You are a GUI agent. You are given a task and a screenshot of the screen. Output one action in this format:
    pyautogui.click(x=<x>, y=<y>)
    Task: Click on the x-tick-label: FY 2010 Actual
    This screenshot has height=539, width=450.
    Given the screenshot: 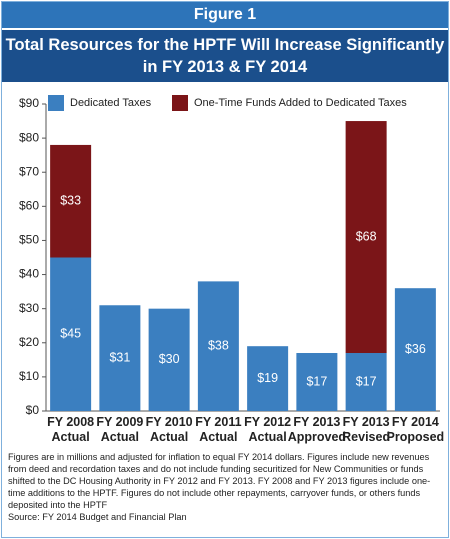 What is the action you would take?
    pyautogui.click(x=169, y=429)
    